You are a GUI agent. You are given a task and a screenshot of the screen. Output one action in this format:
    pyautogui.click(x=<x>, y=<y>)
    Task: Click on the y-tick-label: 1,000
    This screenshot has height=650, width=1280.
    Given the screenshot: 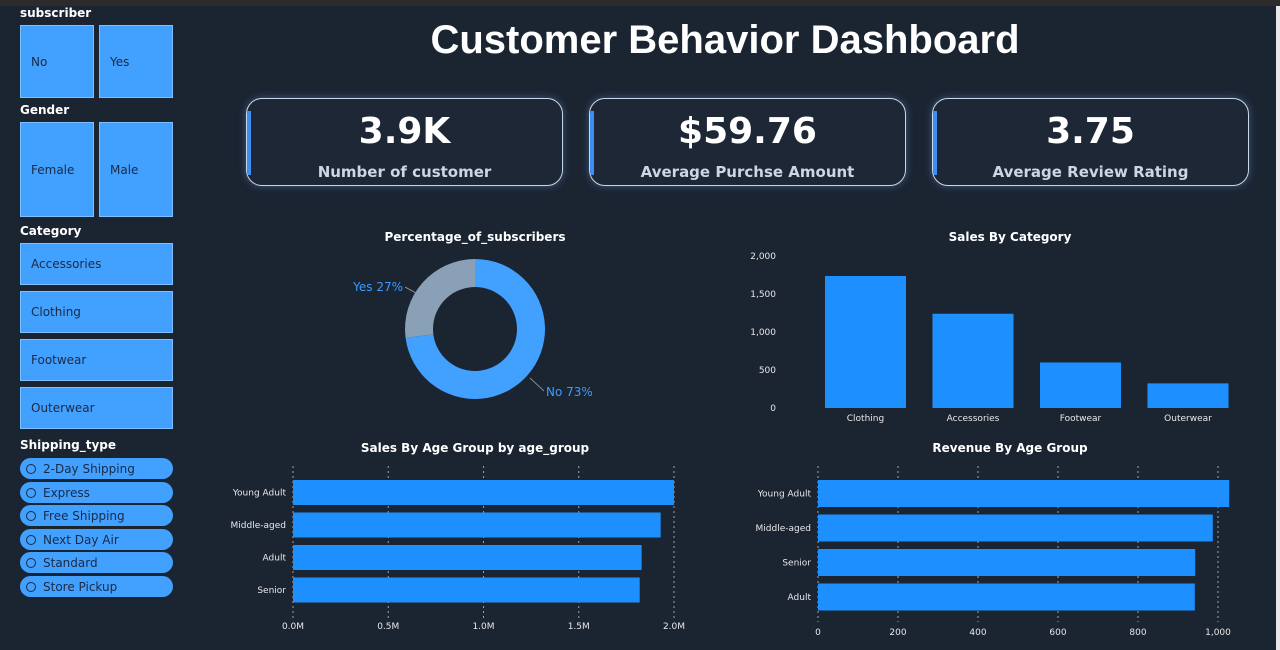 What is the action you would take?
    pyautogui.click(x=763, y=333)
    